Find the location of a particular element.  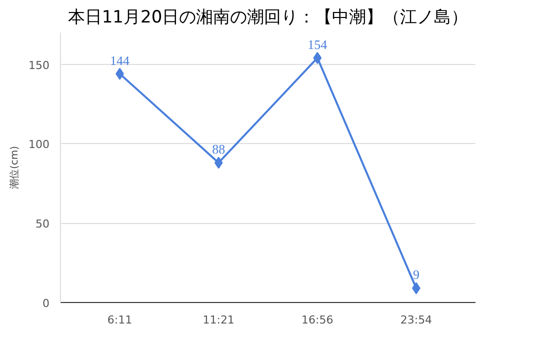

x-tick-label: 11:21 is located at coordinates (218, 320).